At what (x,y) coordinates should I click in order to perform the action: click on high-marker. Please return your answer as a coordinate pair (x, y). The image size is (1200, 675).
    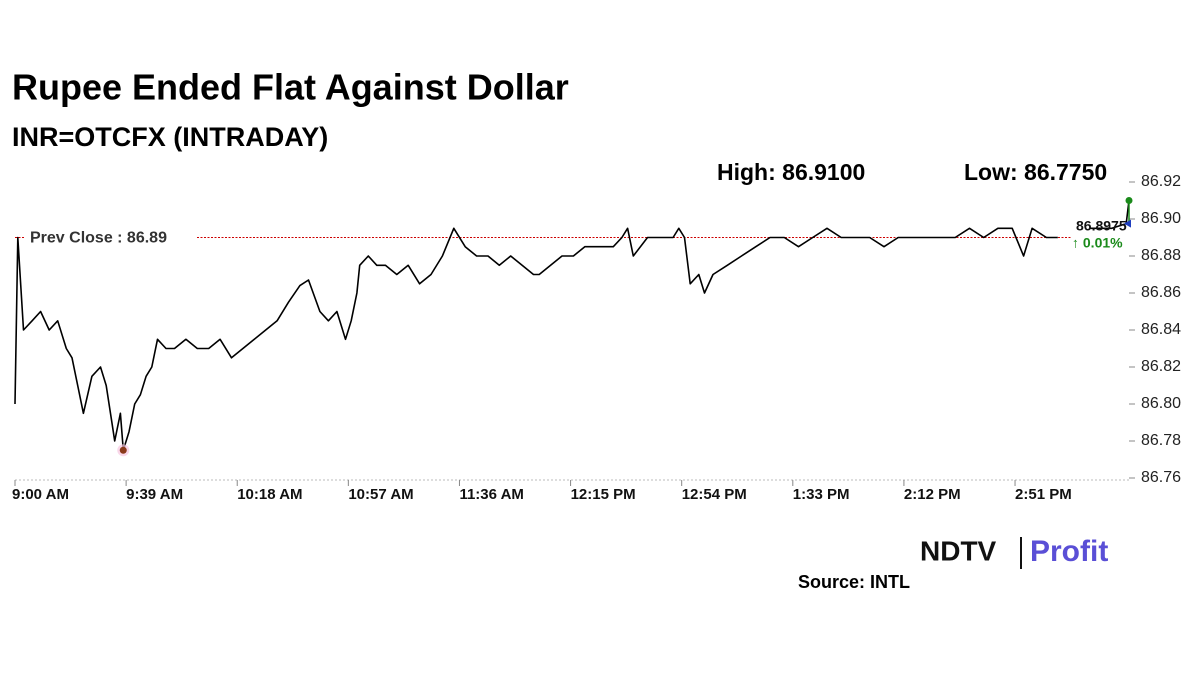
    Looking at the image, I should click on (1129, 200).